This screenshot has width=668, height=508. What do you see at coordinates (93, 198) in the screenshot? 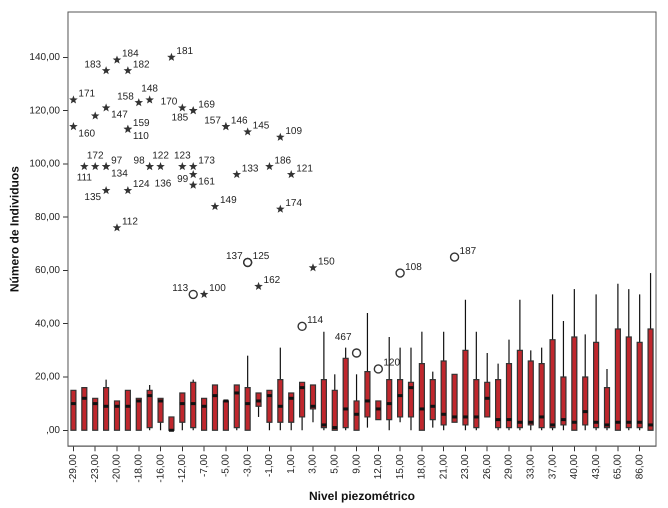
I see `annotation: 135` at bounding box center [93, 198].